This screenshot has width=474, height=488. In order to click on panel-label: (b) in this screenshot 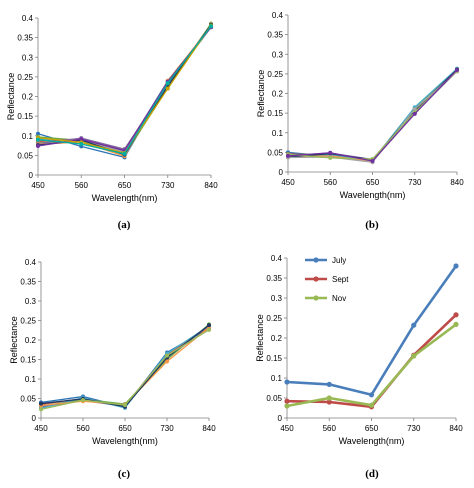, I will do `click(372, 225)`.